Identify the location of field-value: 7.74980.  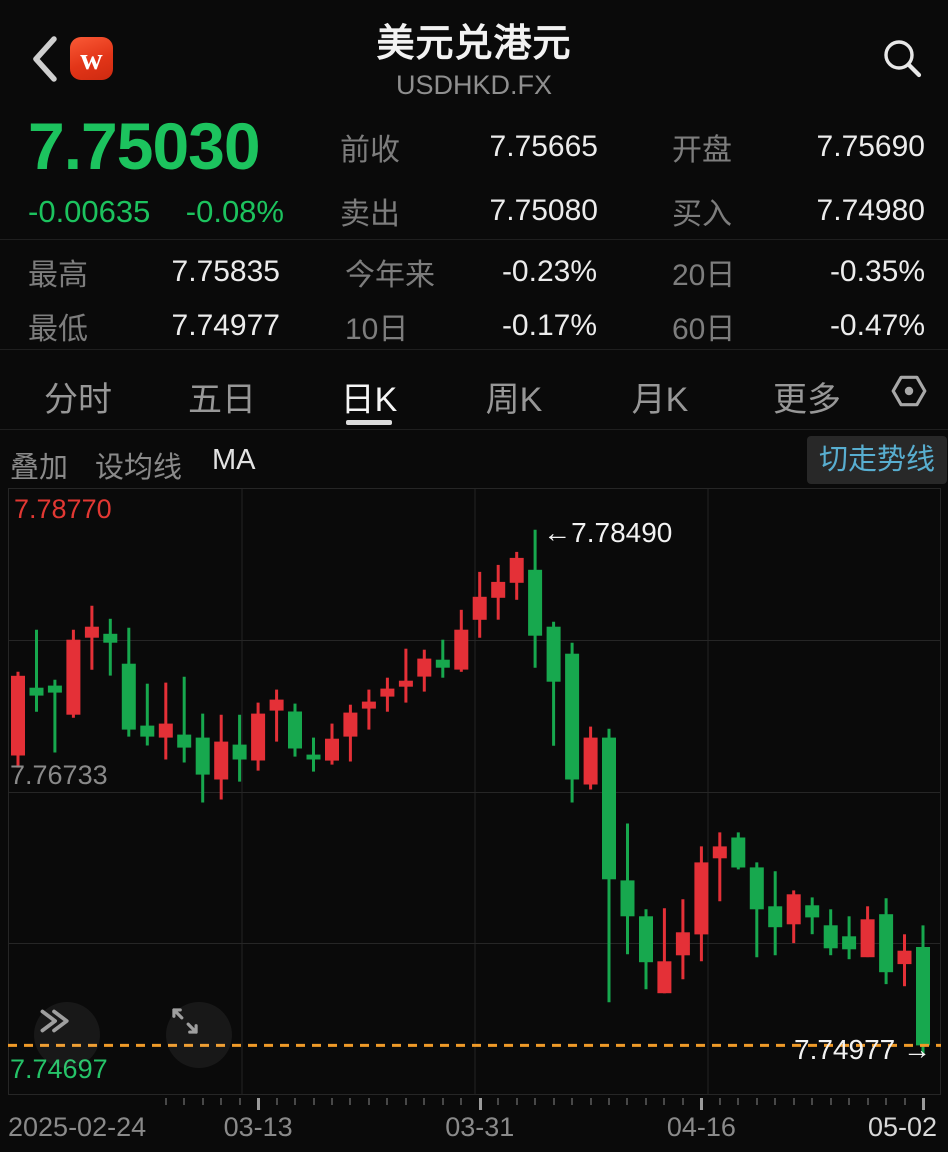
(870, 210).